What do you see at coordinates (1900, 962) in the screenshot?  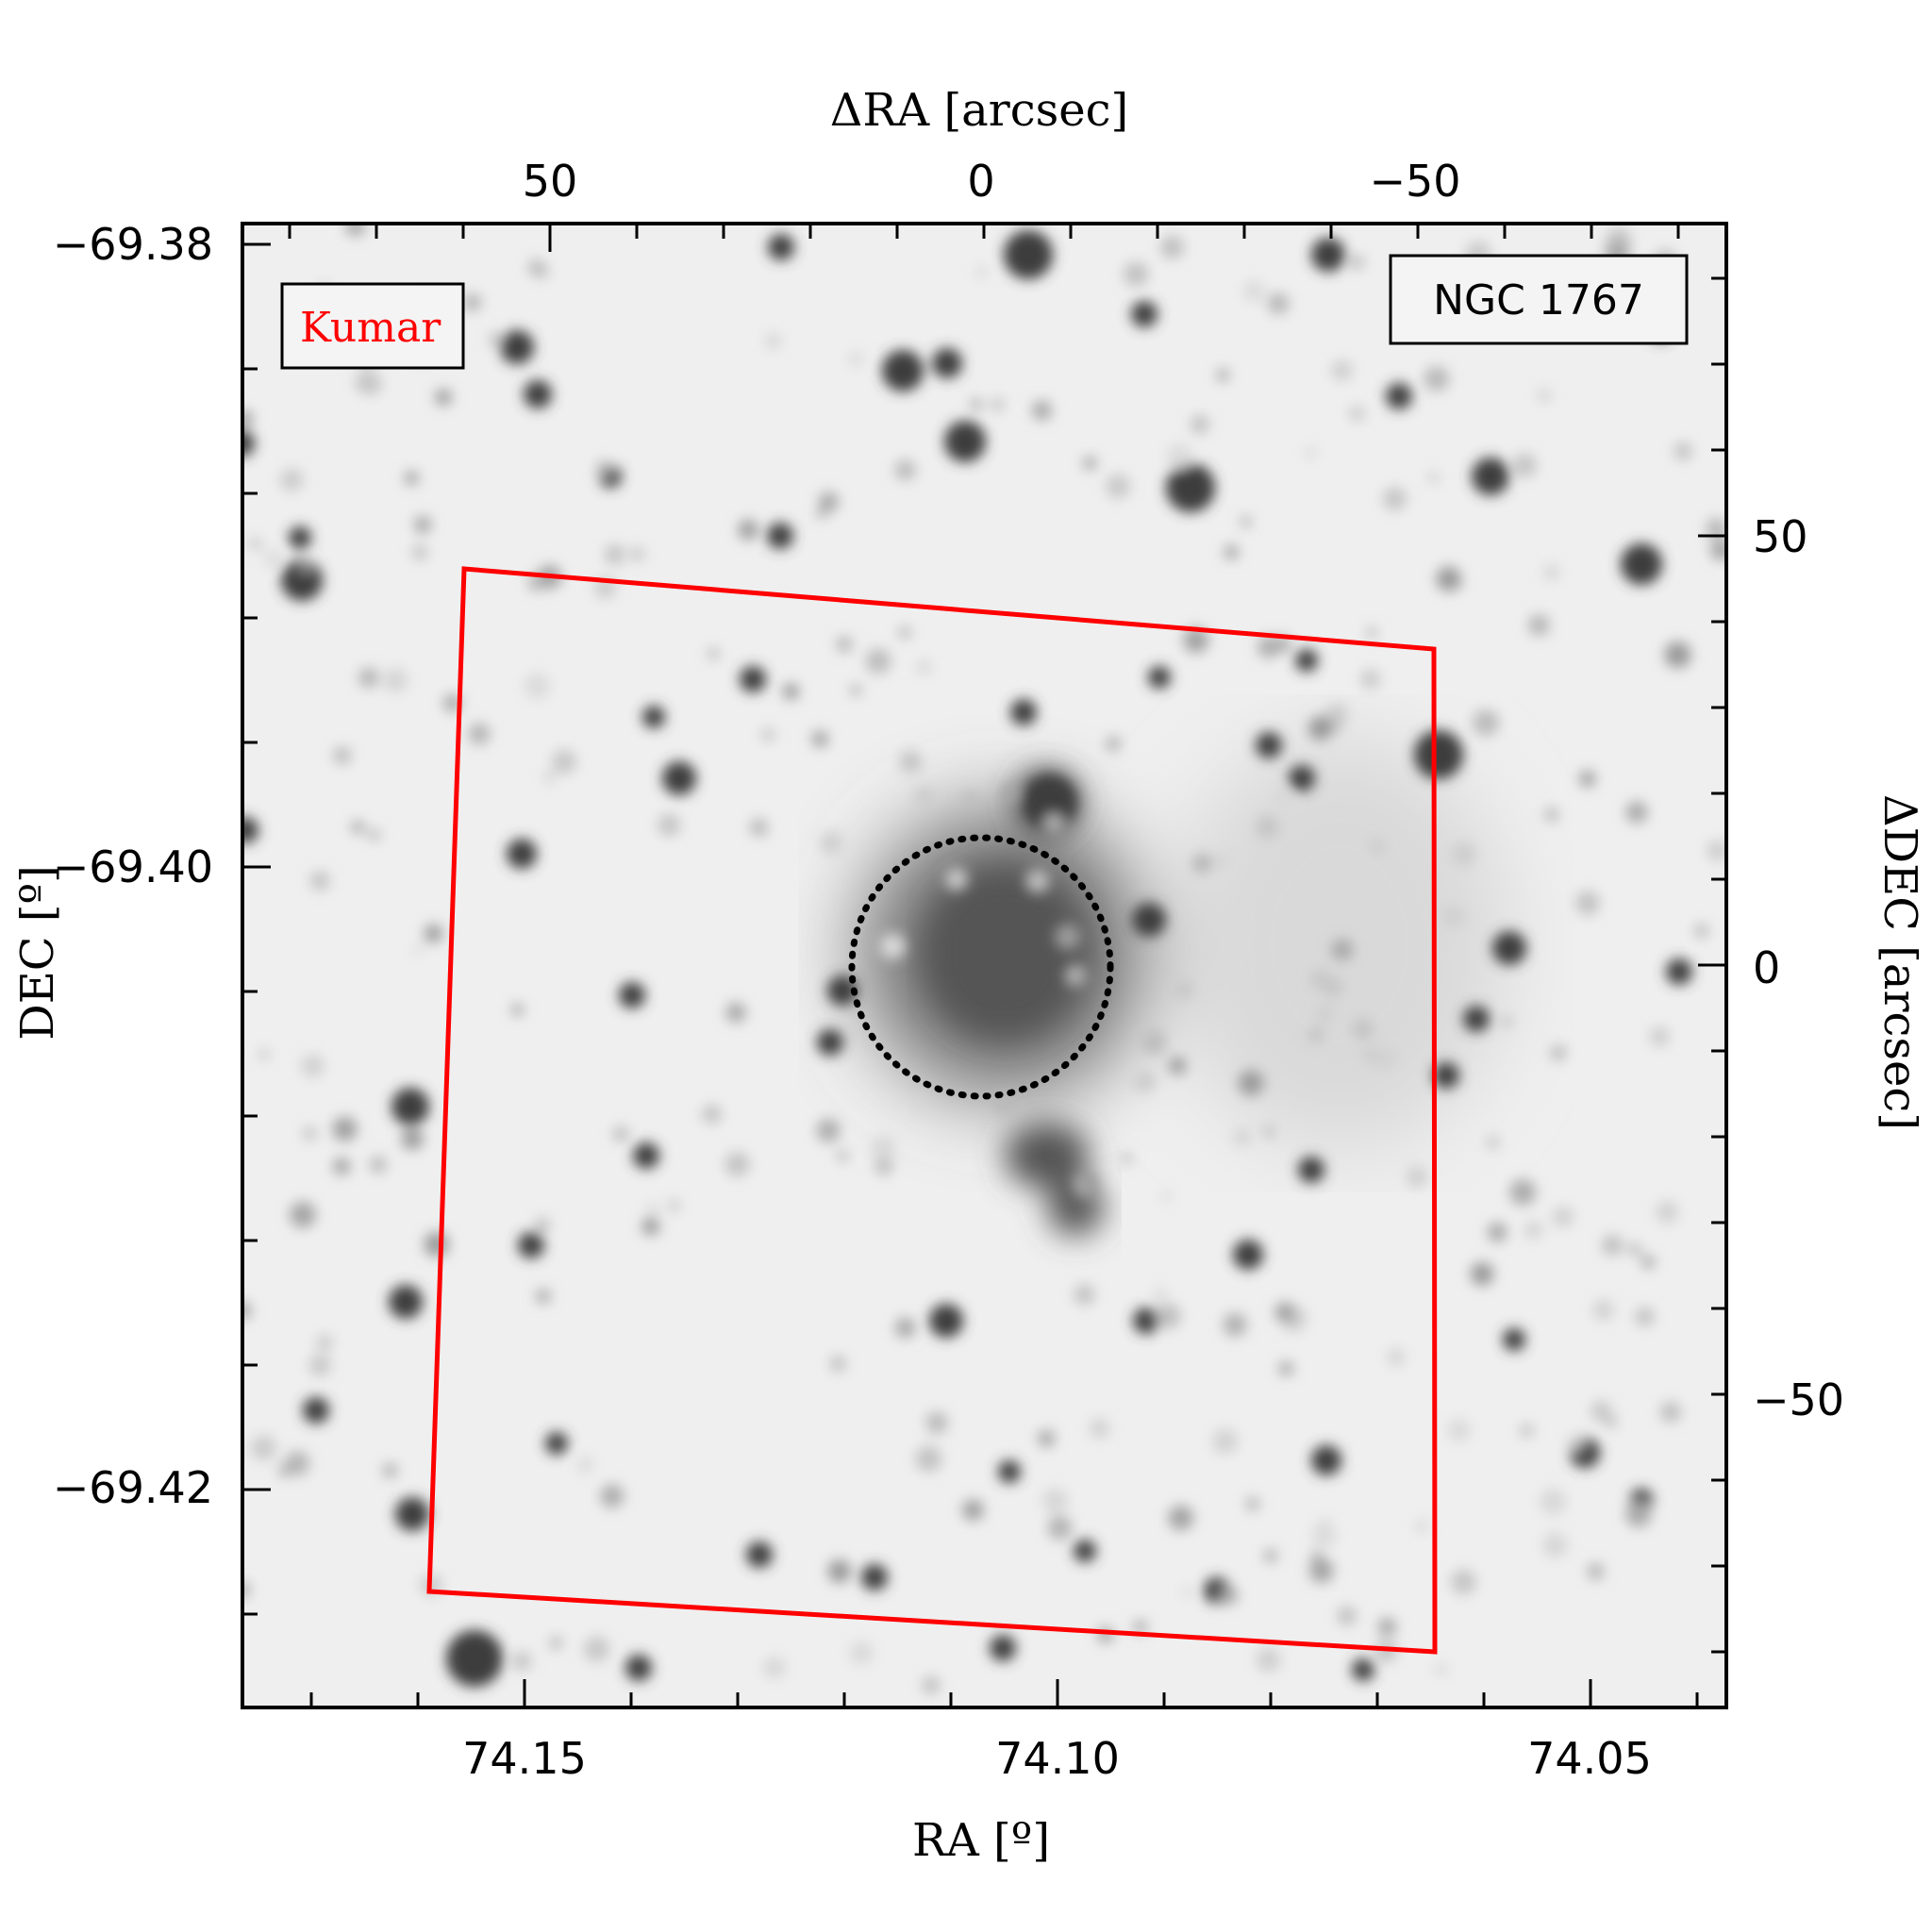 I see `right-axis-label: ΔDEC [arcsec]` at bounding box center [1900, 962].